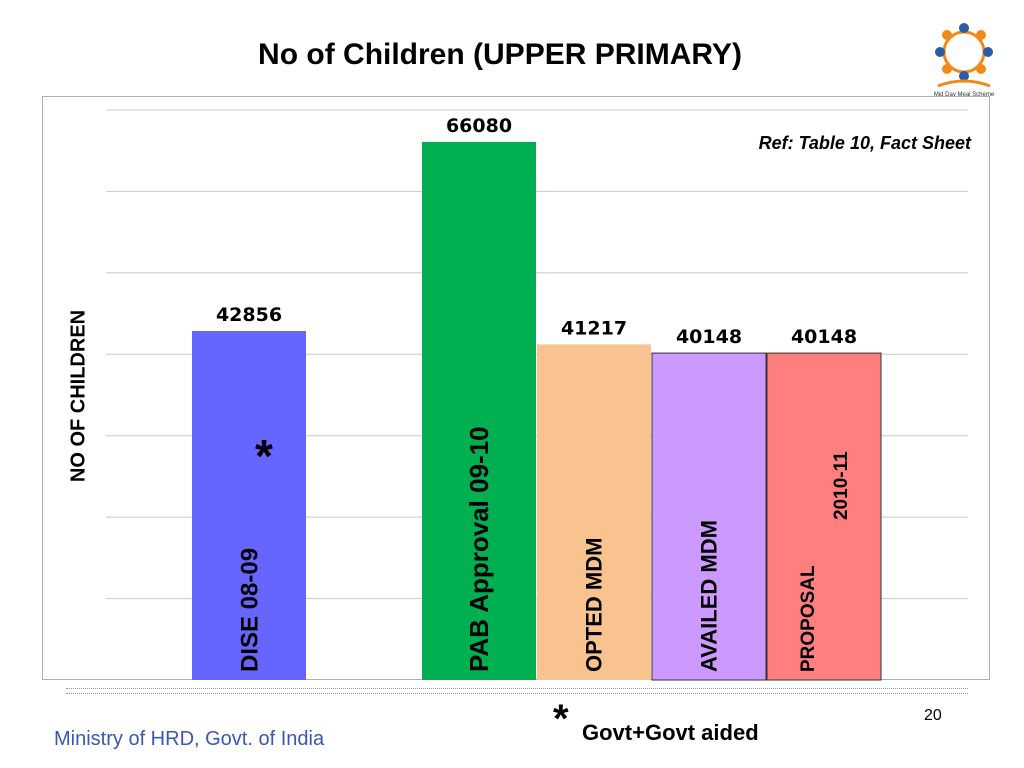 The height and width of the screenshot is (768, 1024). I want to click on footnote-mark: *, so click(561, 719).